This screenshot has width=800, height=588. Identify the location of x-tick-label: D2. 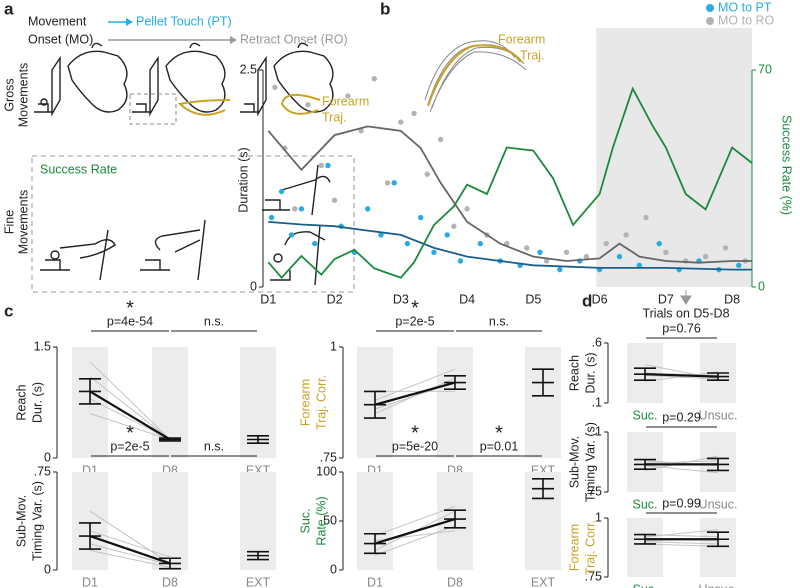
(335, 299).